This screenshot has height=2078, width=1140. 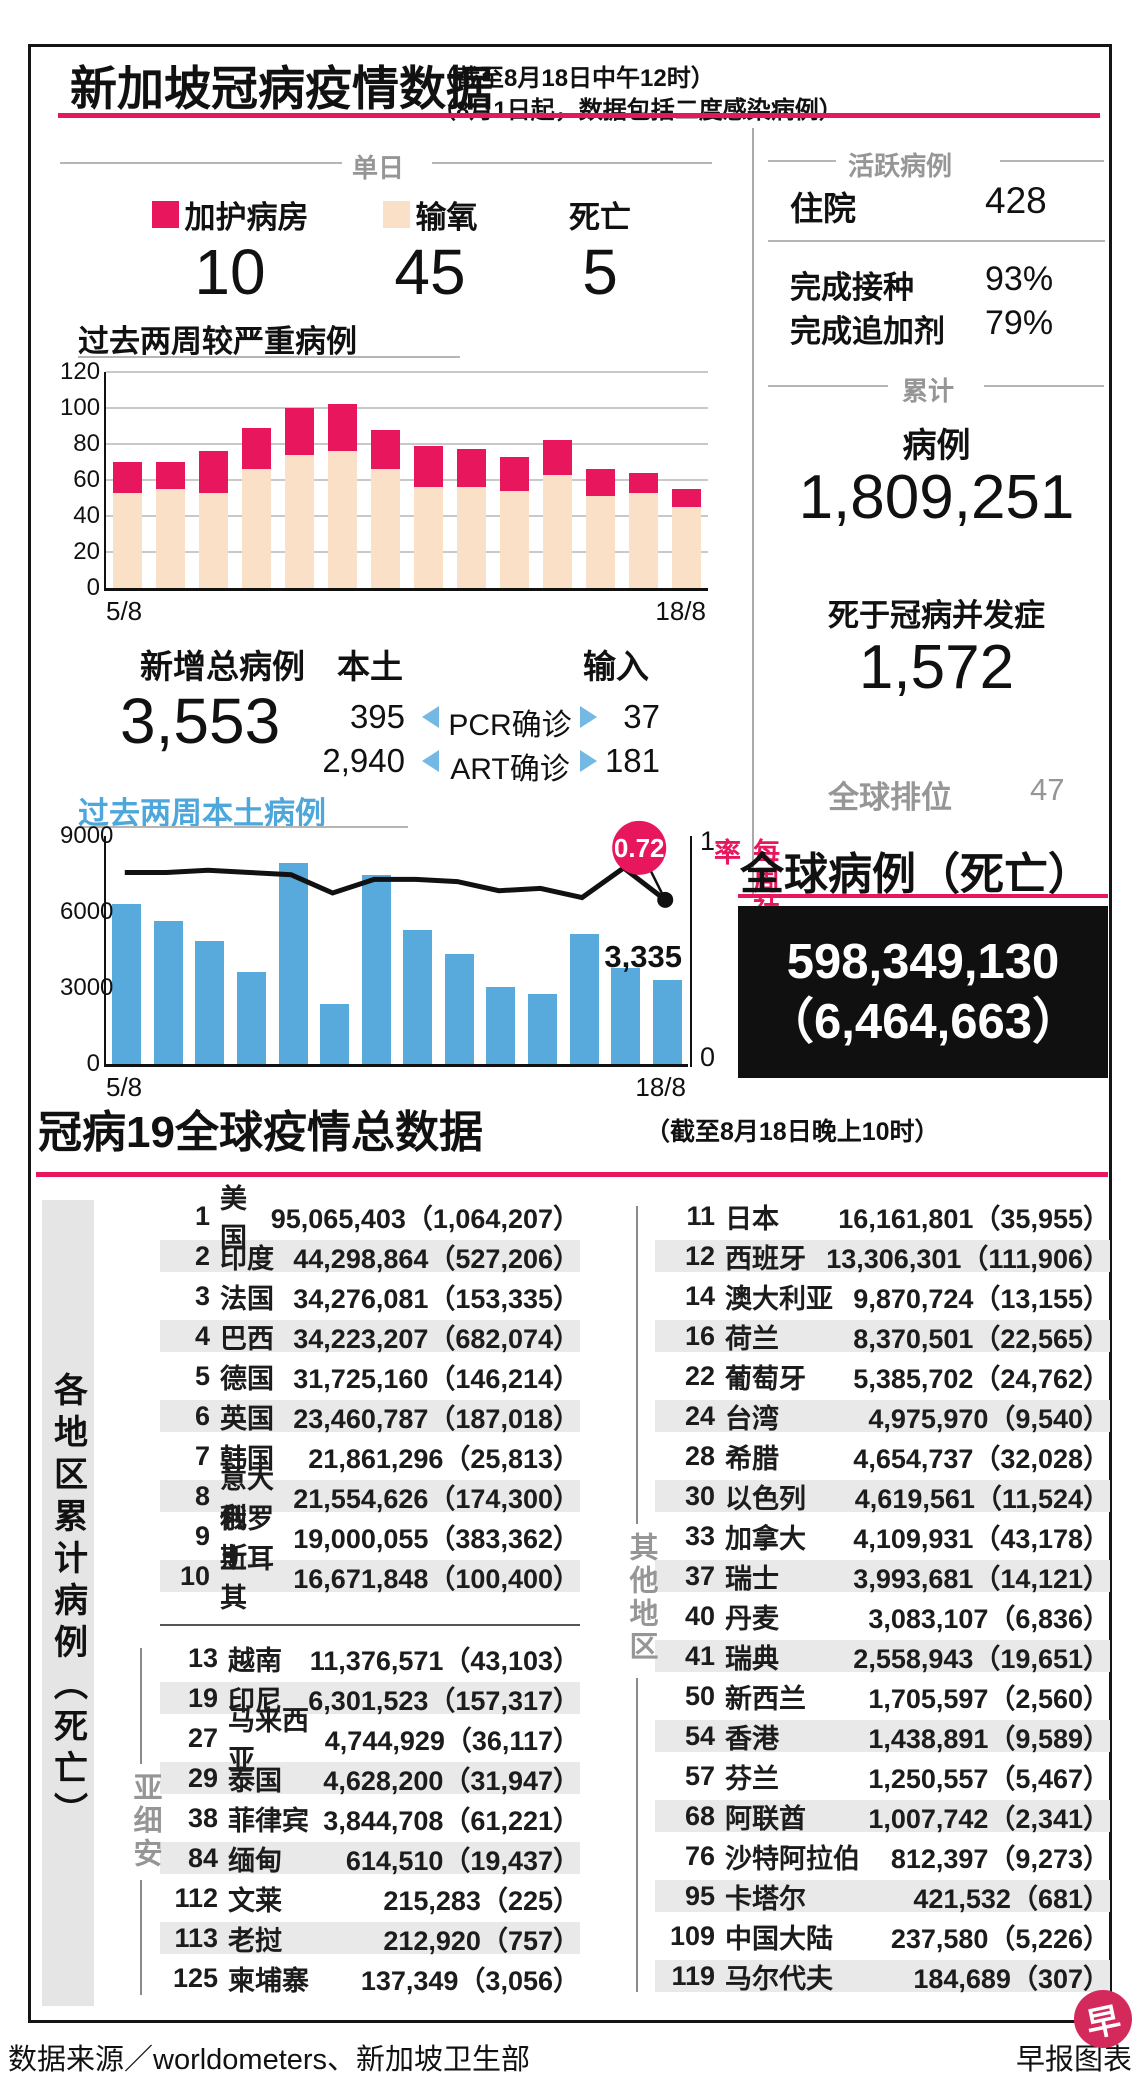 I want to click on severe-cases-chart: 5/8 18/8 0 20 40 60 80 100 120, so click(x=390, y=494).